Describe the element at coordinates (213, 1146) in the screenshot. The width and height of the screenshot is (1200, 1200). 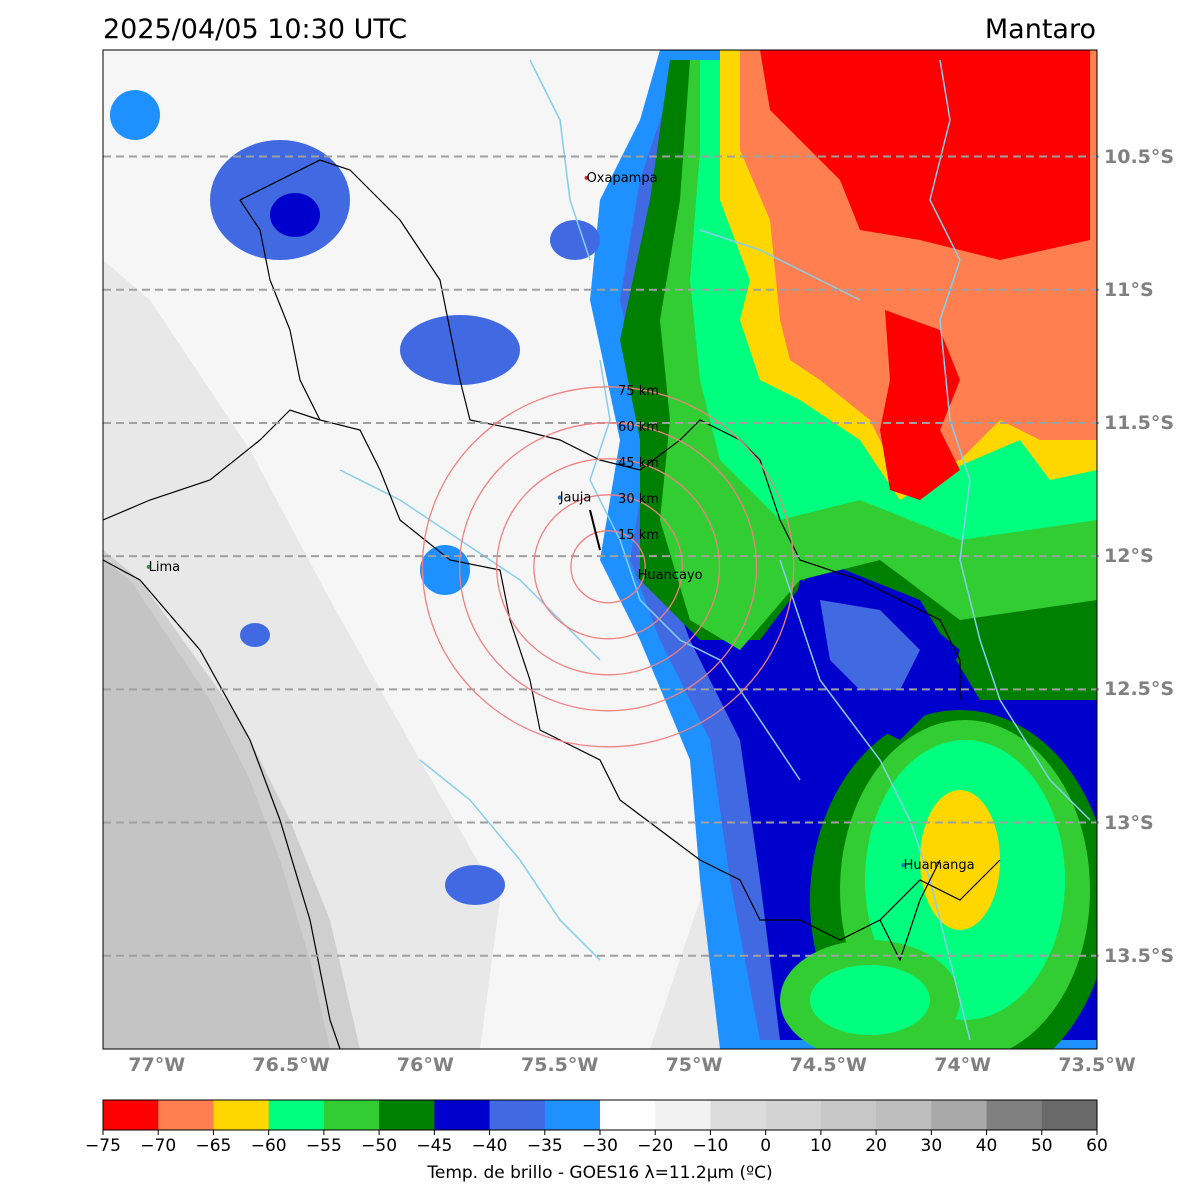
I see `colorbar-tick-label: −65` at that location.